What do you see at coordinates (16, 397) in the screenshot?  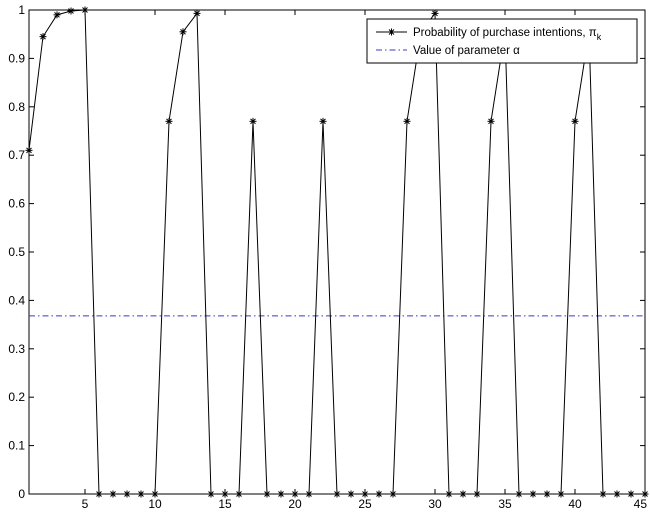 I see `y-tick-label: 0.2` at bounding box center [16, 397].